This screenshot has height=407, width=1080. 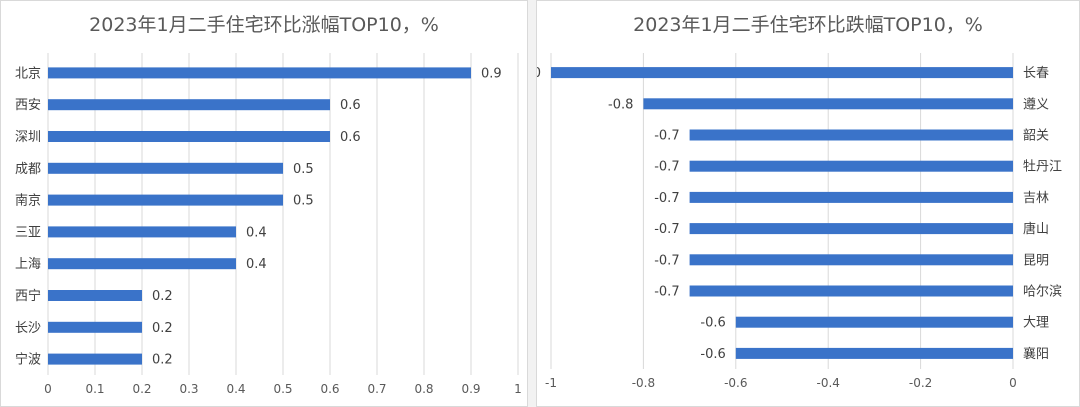 I want to click on data-label: 0.9, so click(x=491, y=73).